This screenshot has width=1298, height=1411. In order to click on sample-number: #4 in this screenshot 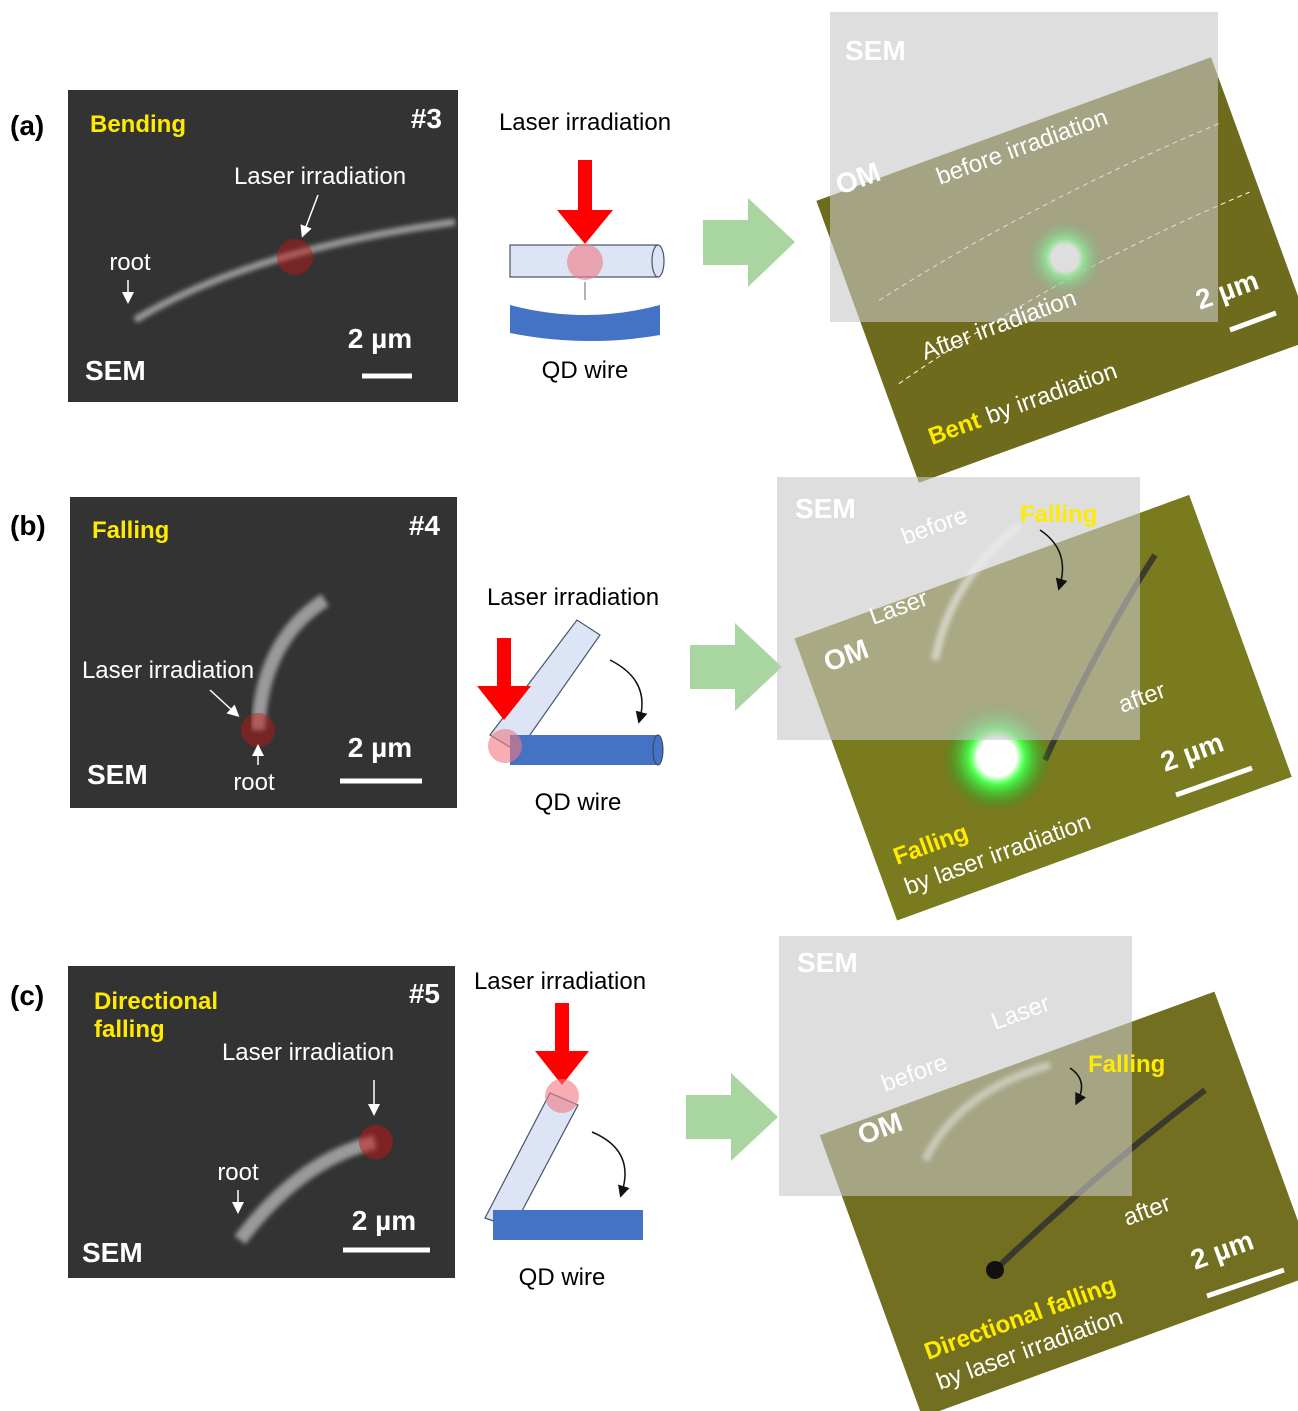, I will do `click(425, 525)`.